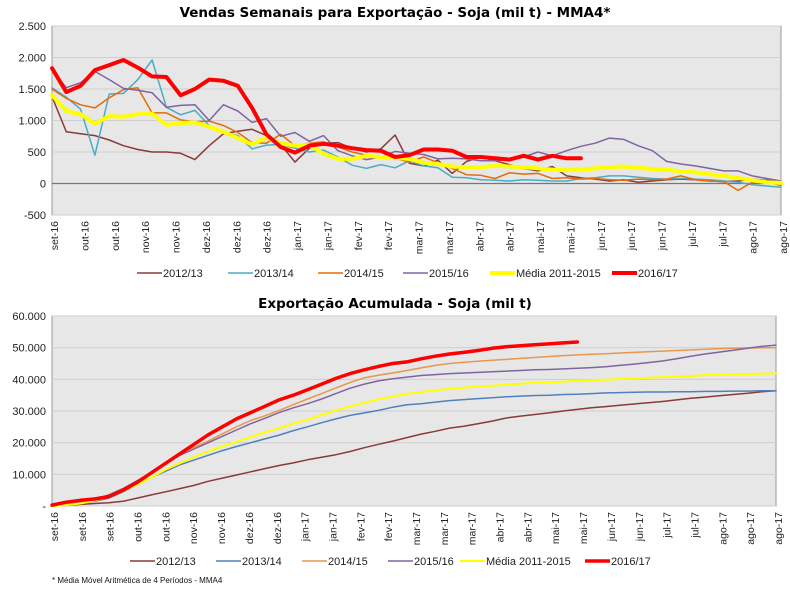 This screenshot has width=790, height=592. I want to click on y-tick-label: 2.000, so click(32, 59).